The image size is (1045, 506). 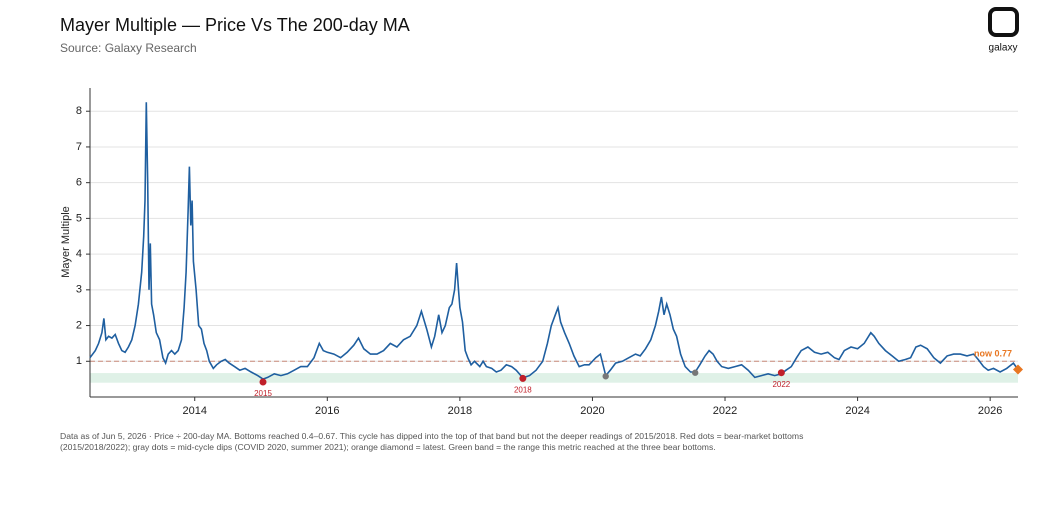 I want to click on logo-icon, so click(x=1003, y=22).